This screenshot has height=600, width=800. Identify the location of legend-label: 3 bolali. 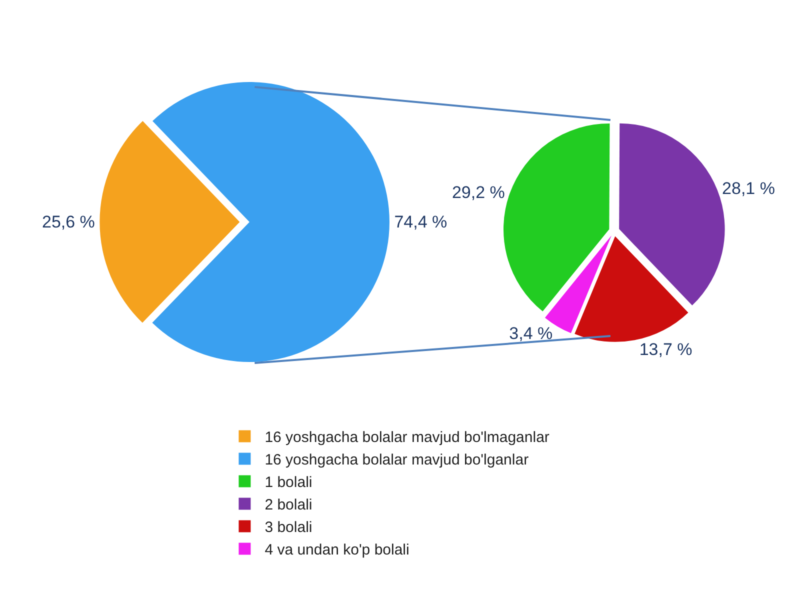
(288, 527).